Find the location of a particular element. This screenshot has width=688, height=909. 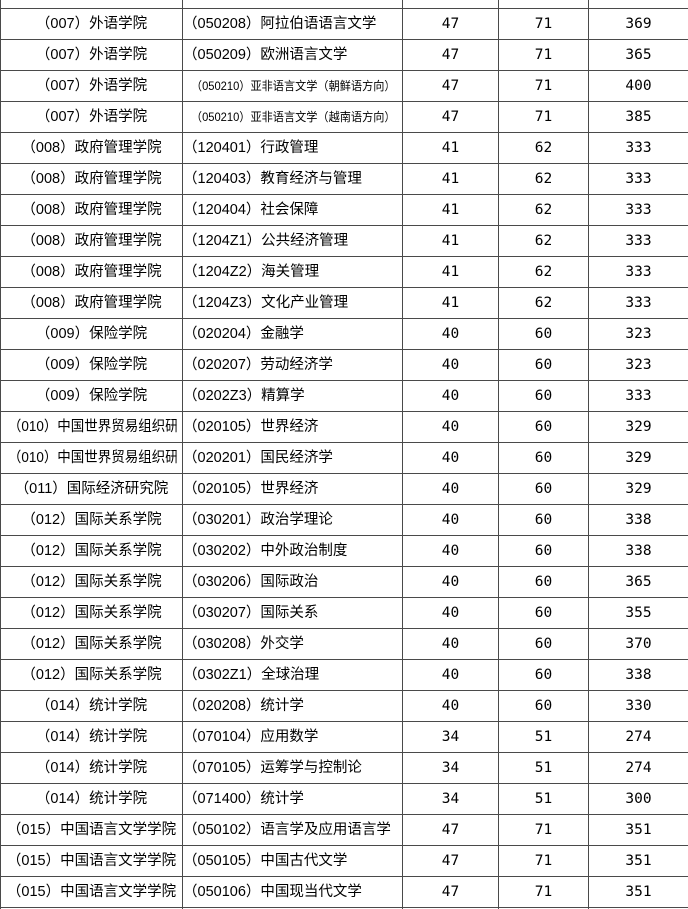

table-row: （015）中国语言文学学院 （050102）语言学及应用语言学 47 71 351 is located at coordinates (344, 830).